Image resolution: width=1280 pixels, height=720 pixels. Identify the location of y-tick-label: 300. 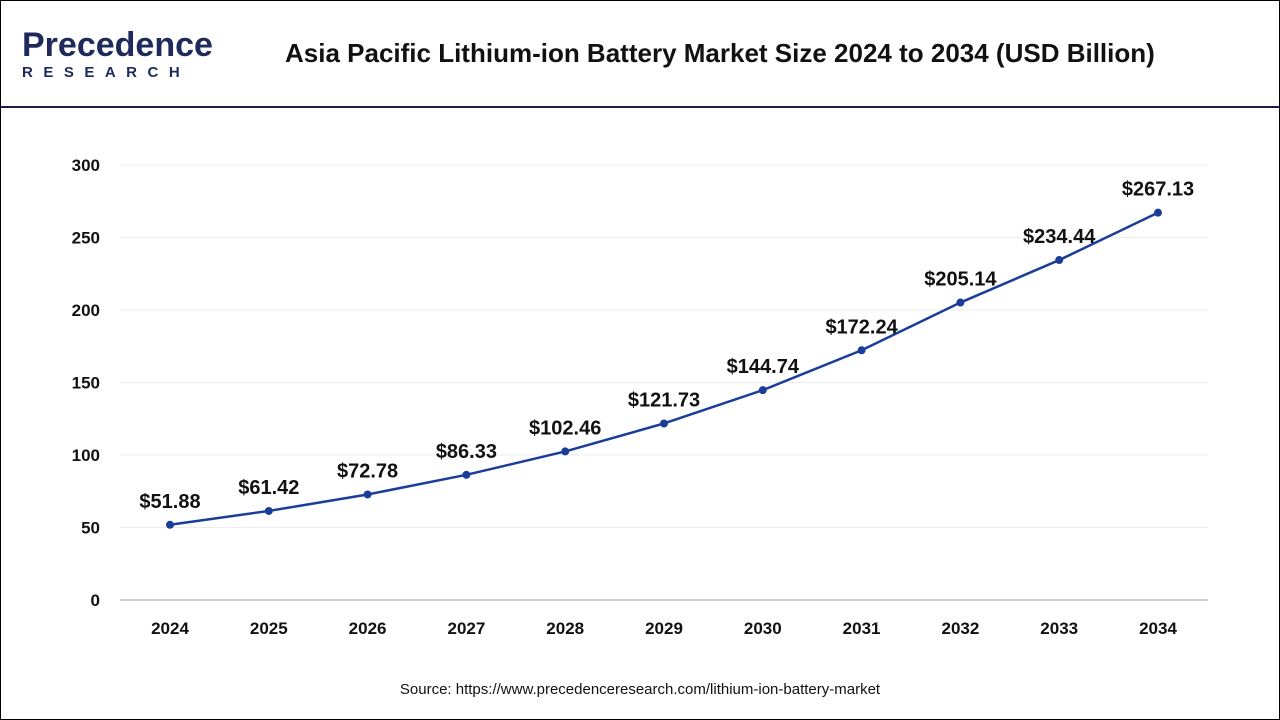
(86, 165).